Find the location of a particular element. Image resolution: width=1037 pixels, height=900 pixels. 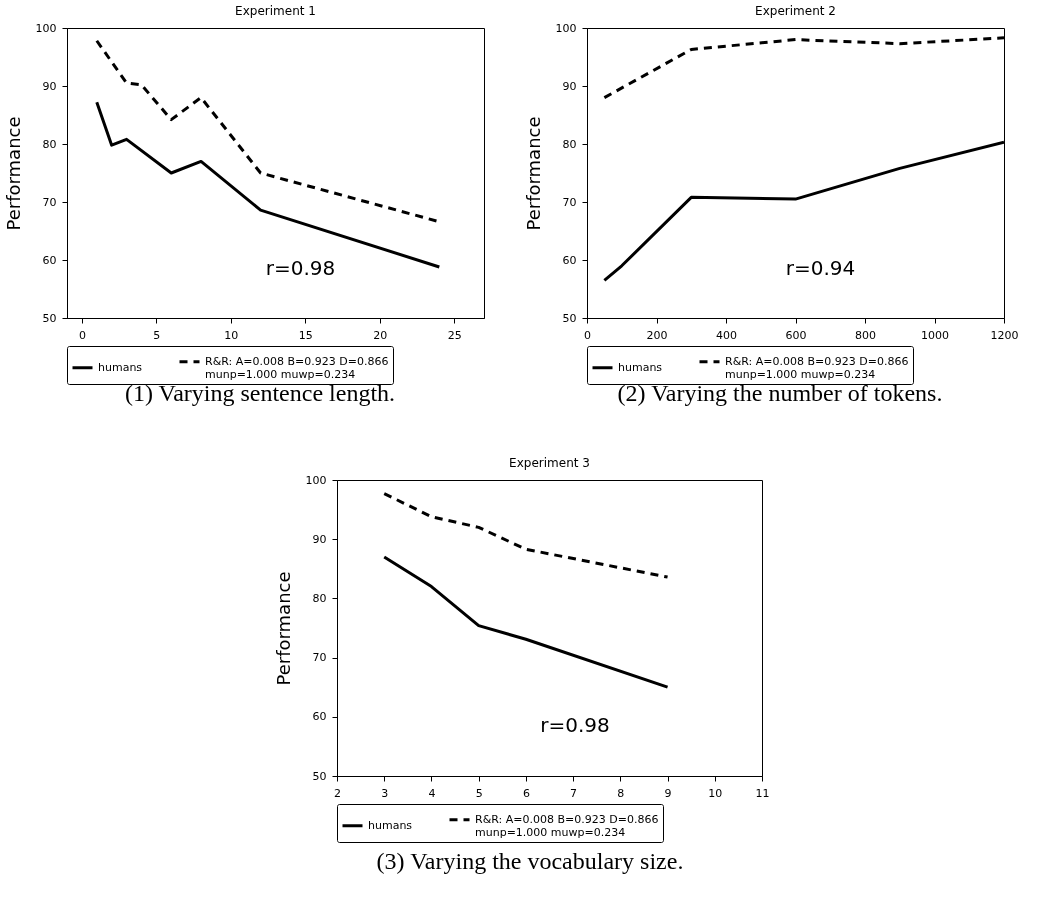

text: (2) Varying the number of tokens. is located at coordinates (780, 393).